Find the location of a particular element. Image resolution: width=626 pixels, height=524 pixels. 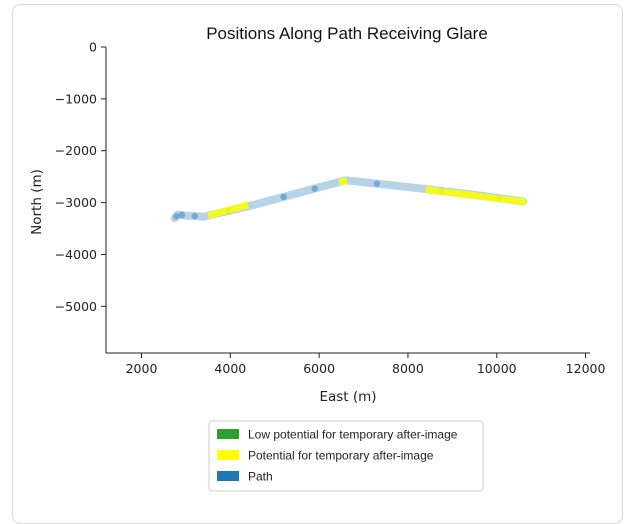

y-tick-label: 0 is located at coordinates (93, 47).